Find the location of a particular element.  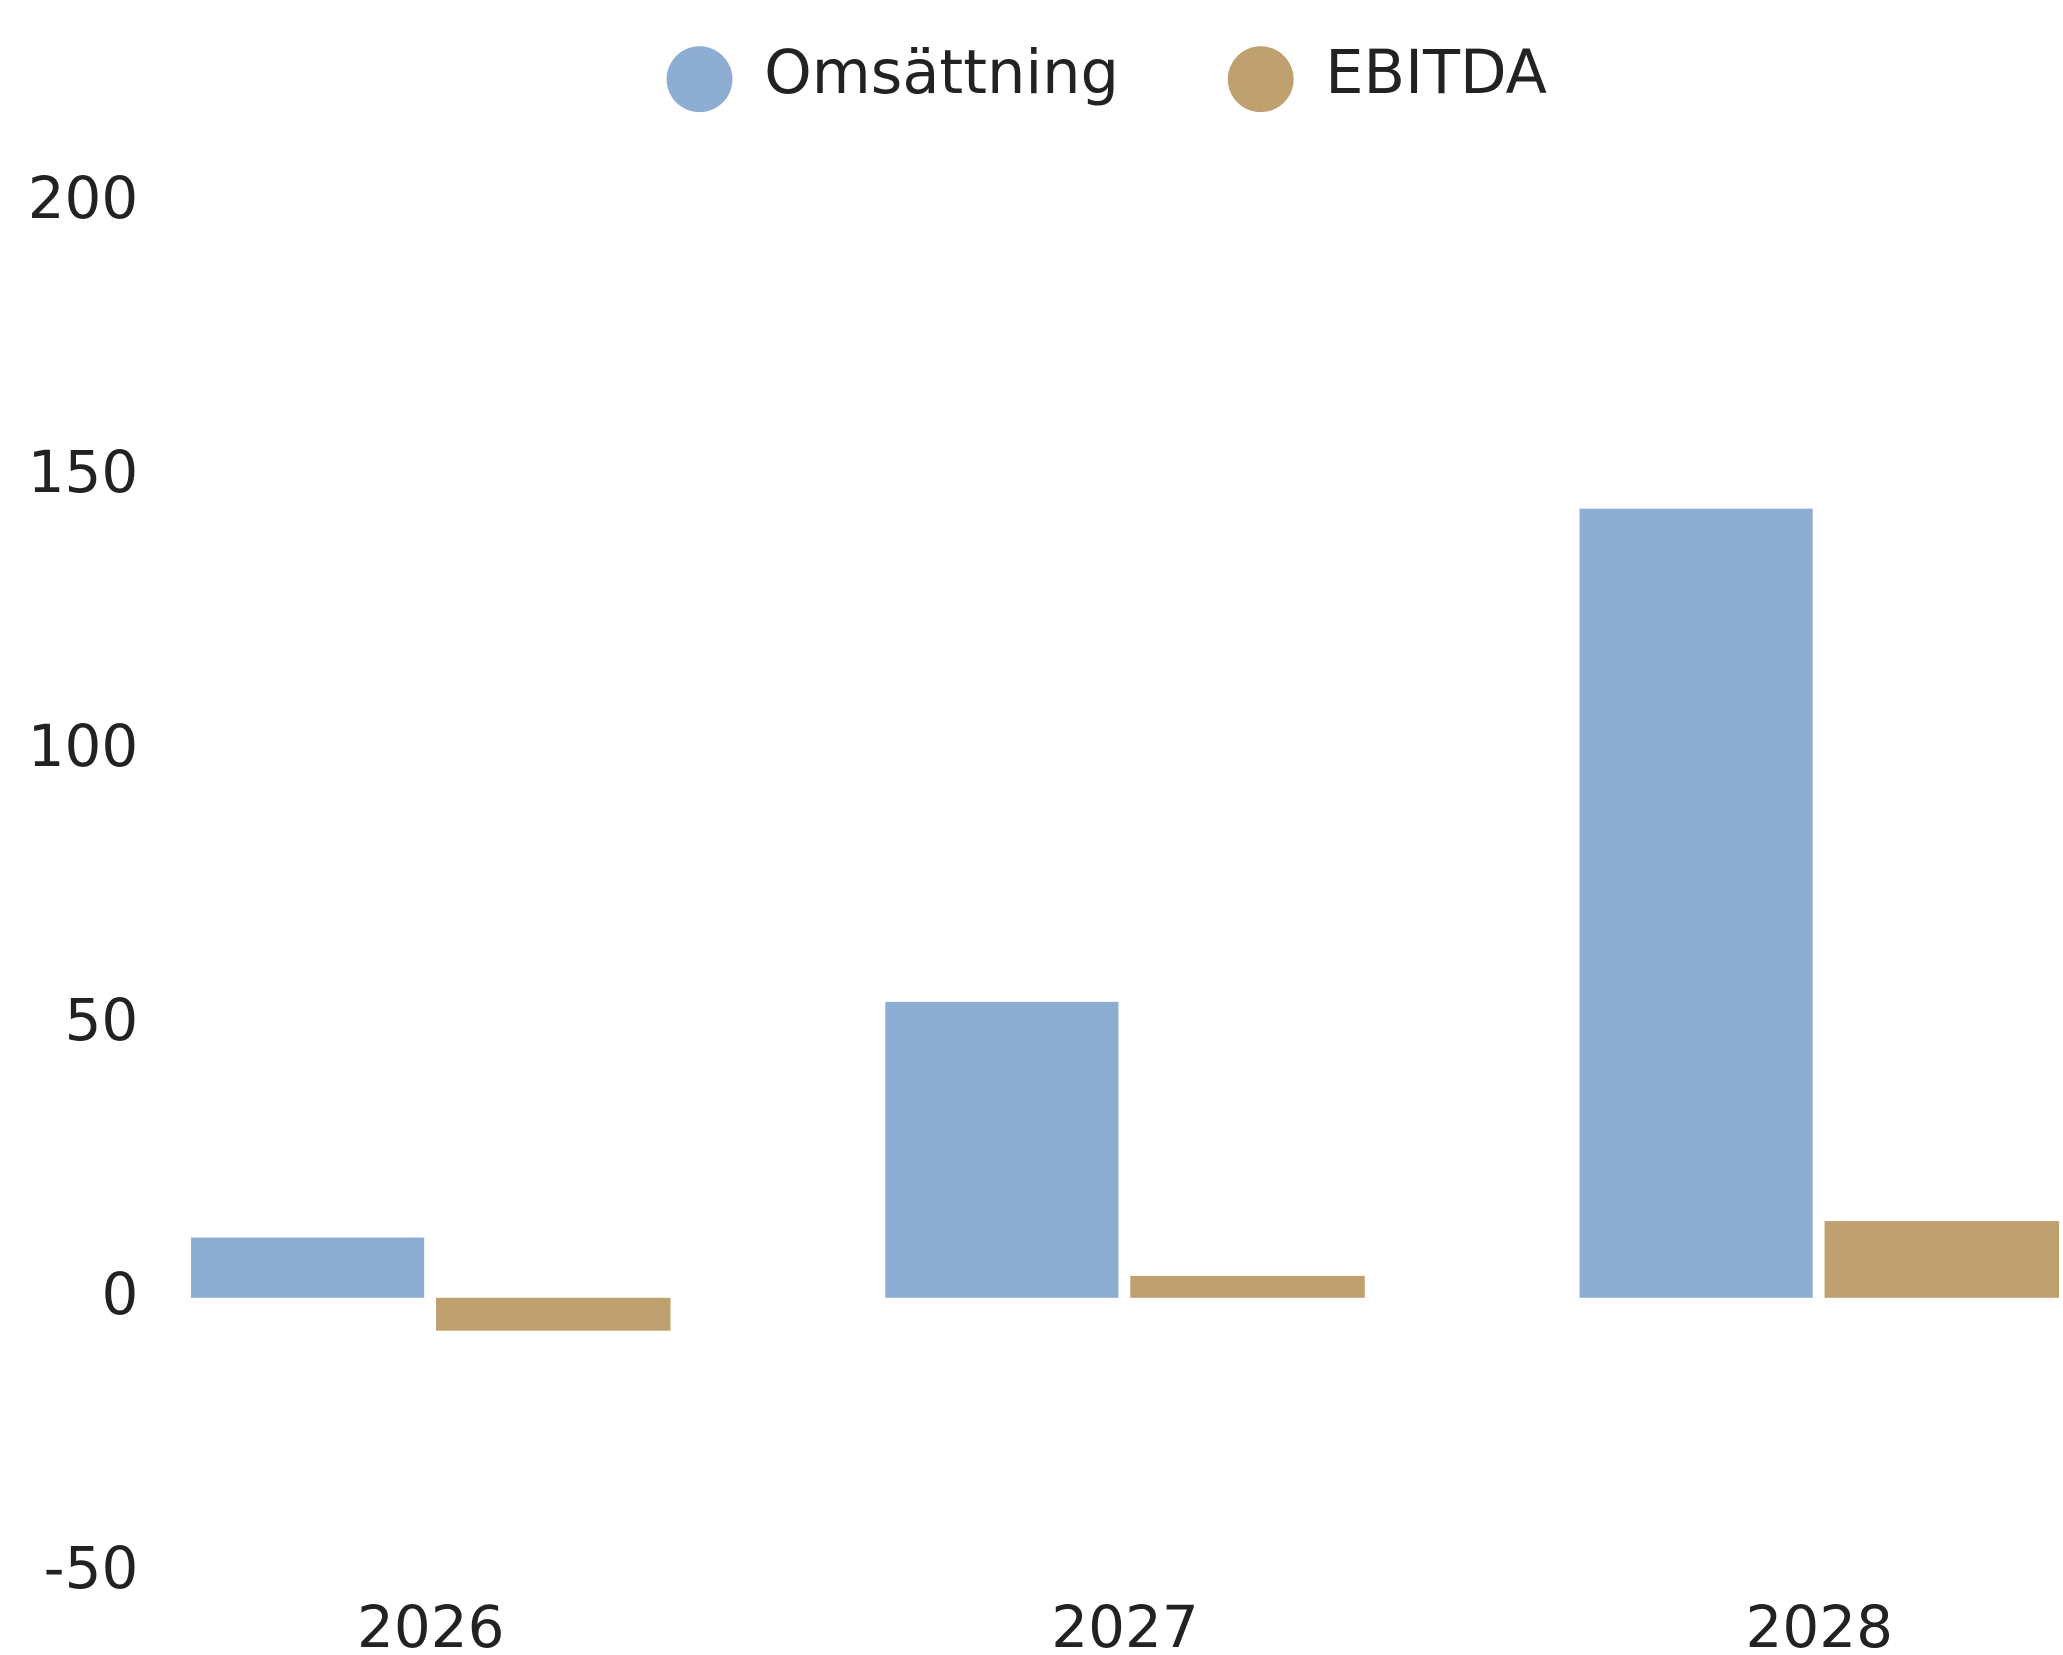

legend-label: EBITDA is located at coordinates (1436, 73).